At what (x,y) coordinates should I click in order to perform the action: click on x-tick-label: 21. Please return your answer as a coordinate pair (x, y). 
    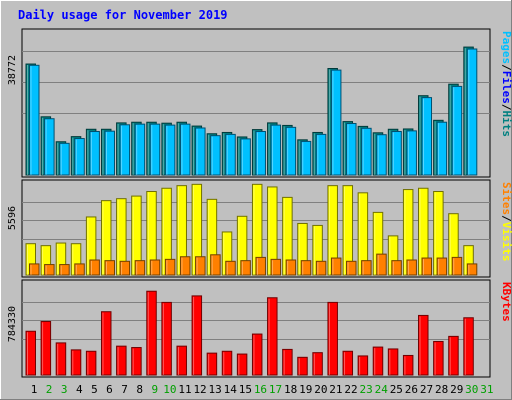
    Looking at the image, I should click on (335, 389).